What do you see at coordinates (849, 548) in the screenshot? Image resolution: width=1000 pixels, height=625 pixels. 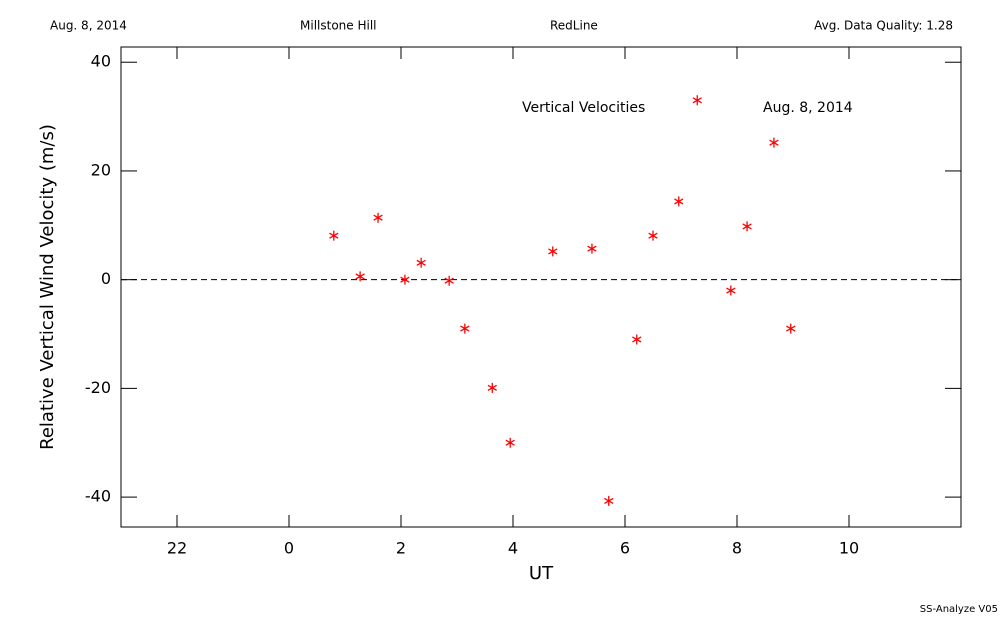 I see `x-tick-label: 10` at bounding box center [849, 548].